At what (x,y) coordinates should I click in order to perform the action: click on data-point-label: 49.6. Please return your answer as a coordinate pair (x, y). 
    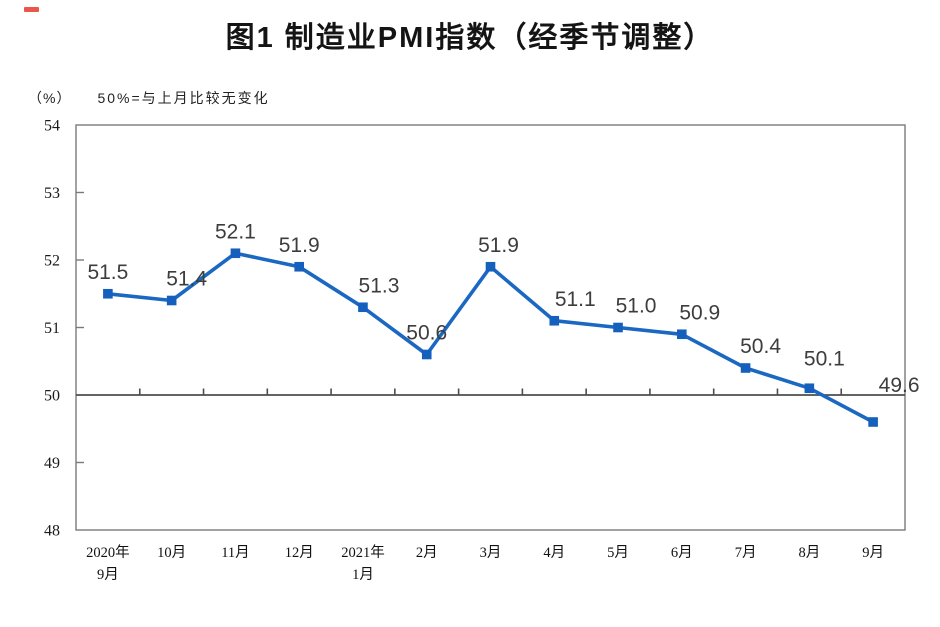
    Looking at the image, I should click on (899, 385).